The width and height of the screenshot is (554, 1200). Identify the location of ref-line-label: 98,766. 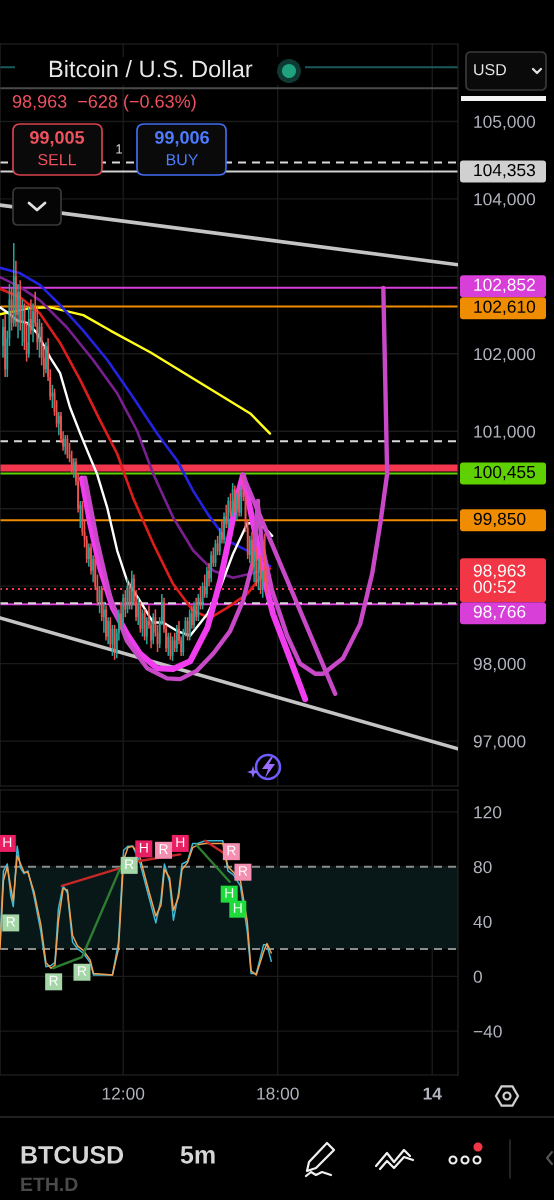
(499, 612).